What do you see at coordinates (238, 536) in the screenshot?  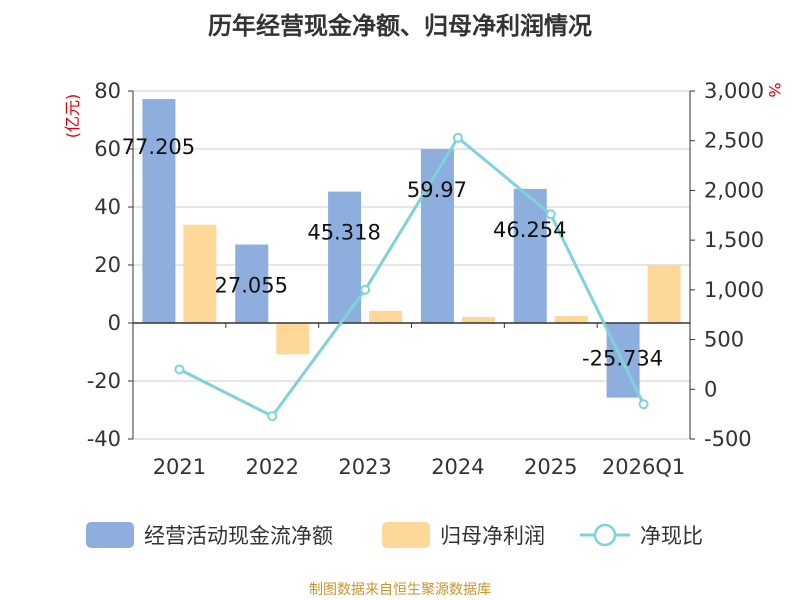 I see `legend-label-cash-flow: 经营活动现金流净额` at bounding box center [238, 536].